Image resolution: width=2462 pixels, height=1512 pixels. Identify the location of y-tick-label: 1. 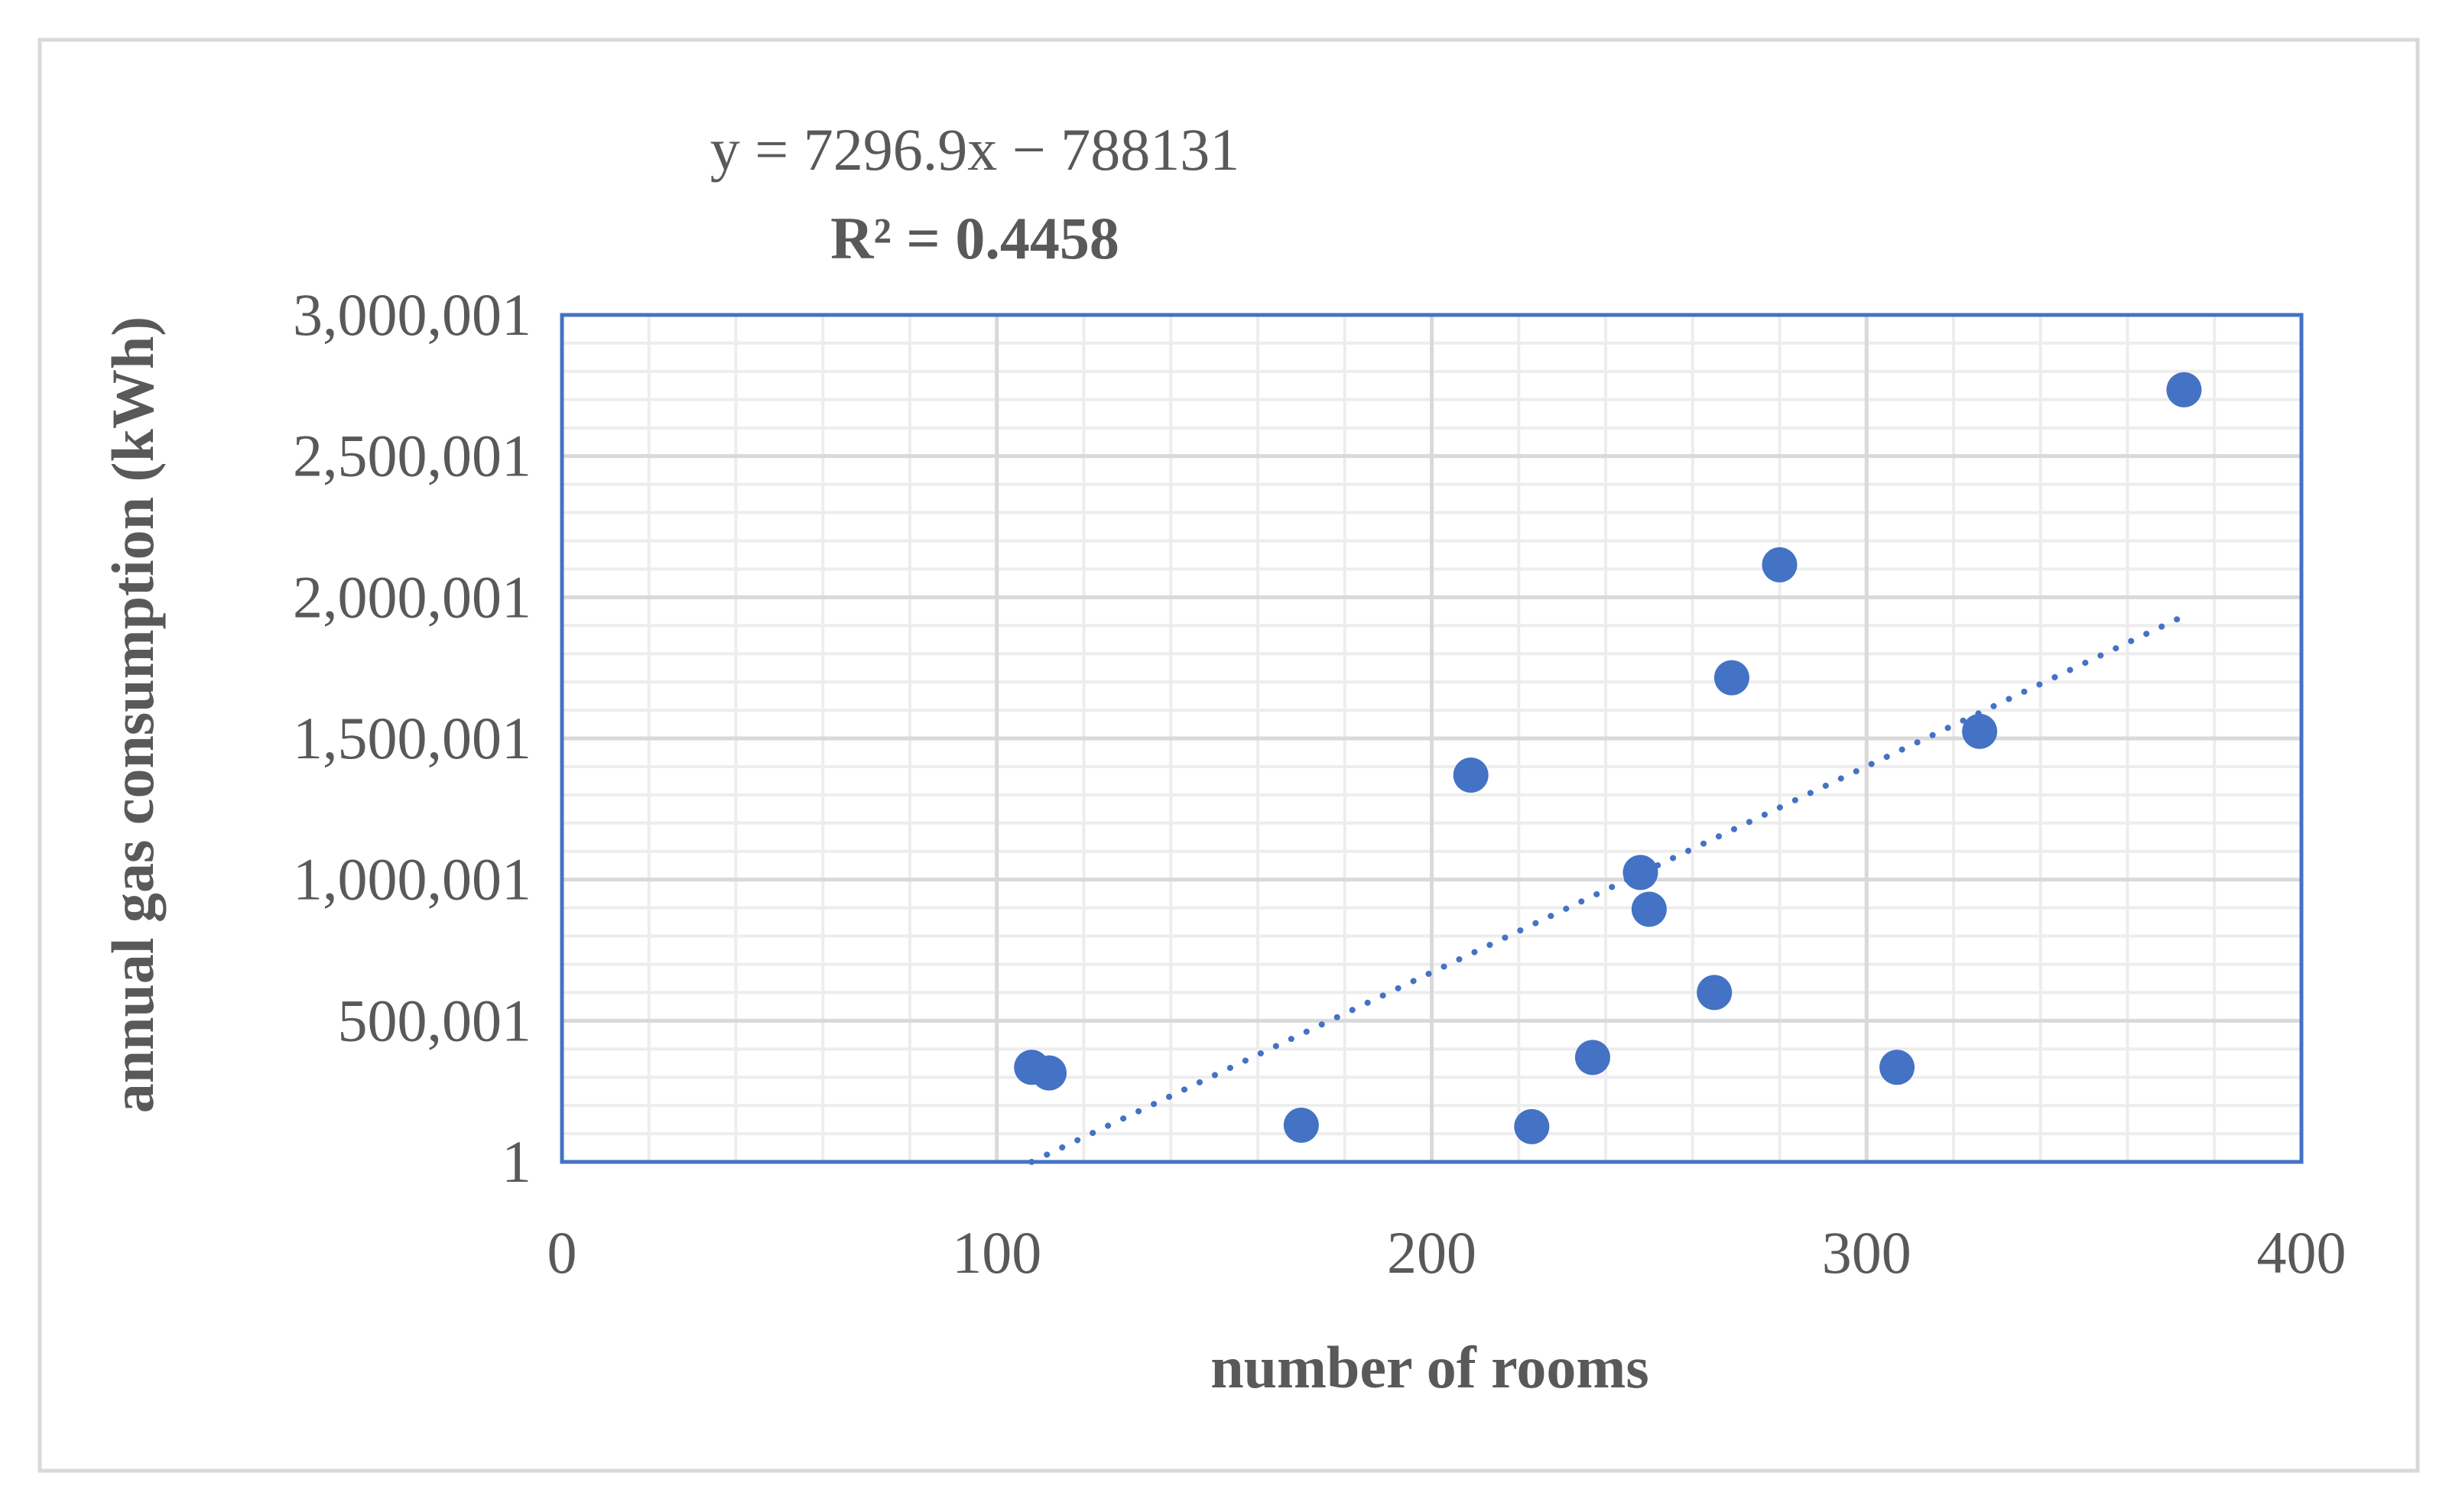
(516, 1161).